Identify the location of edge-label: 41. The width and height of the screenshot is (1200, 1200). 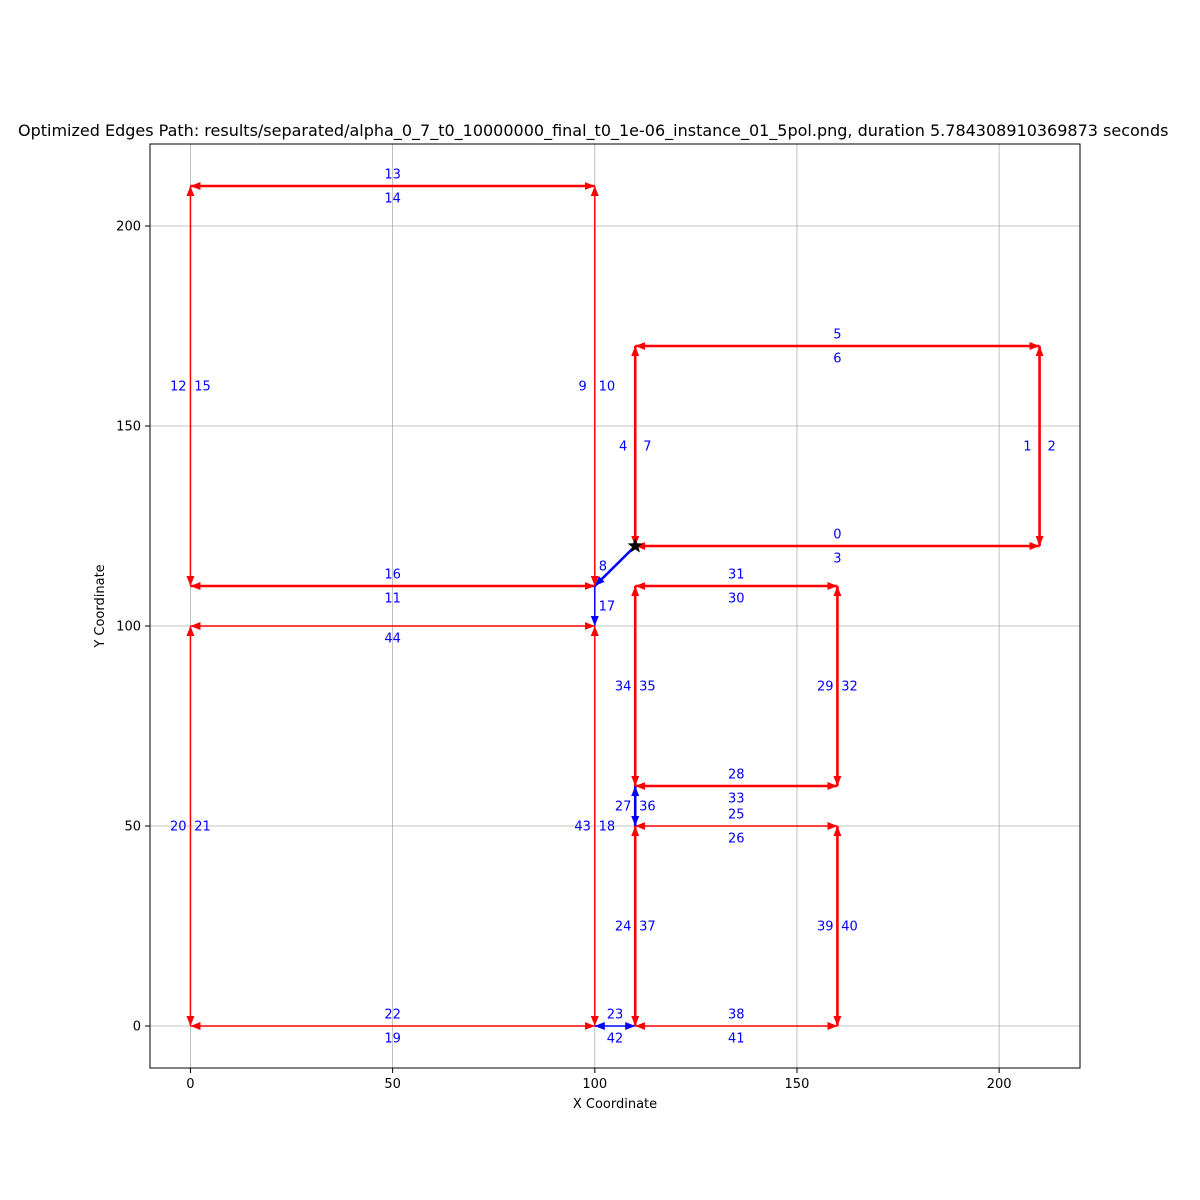
(736, 1039).